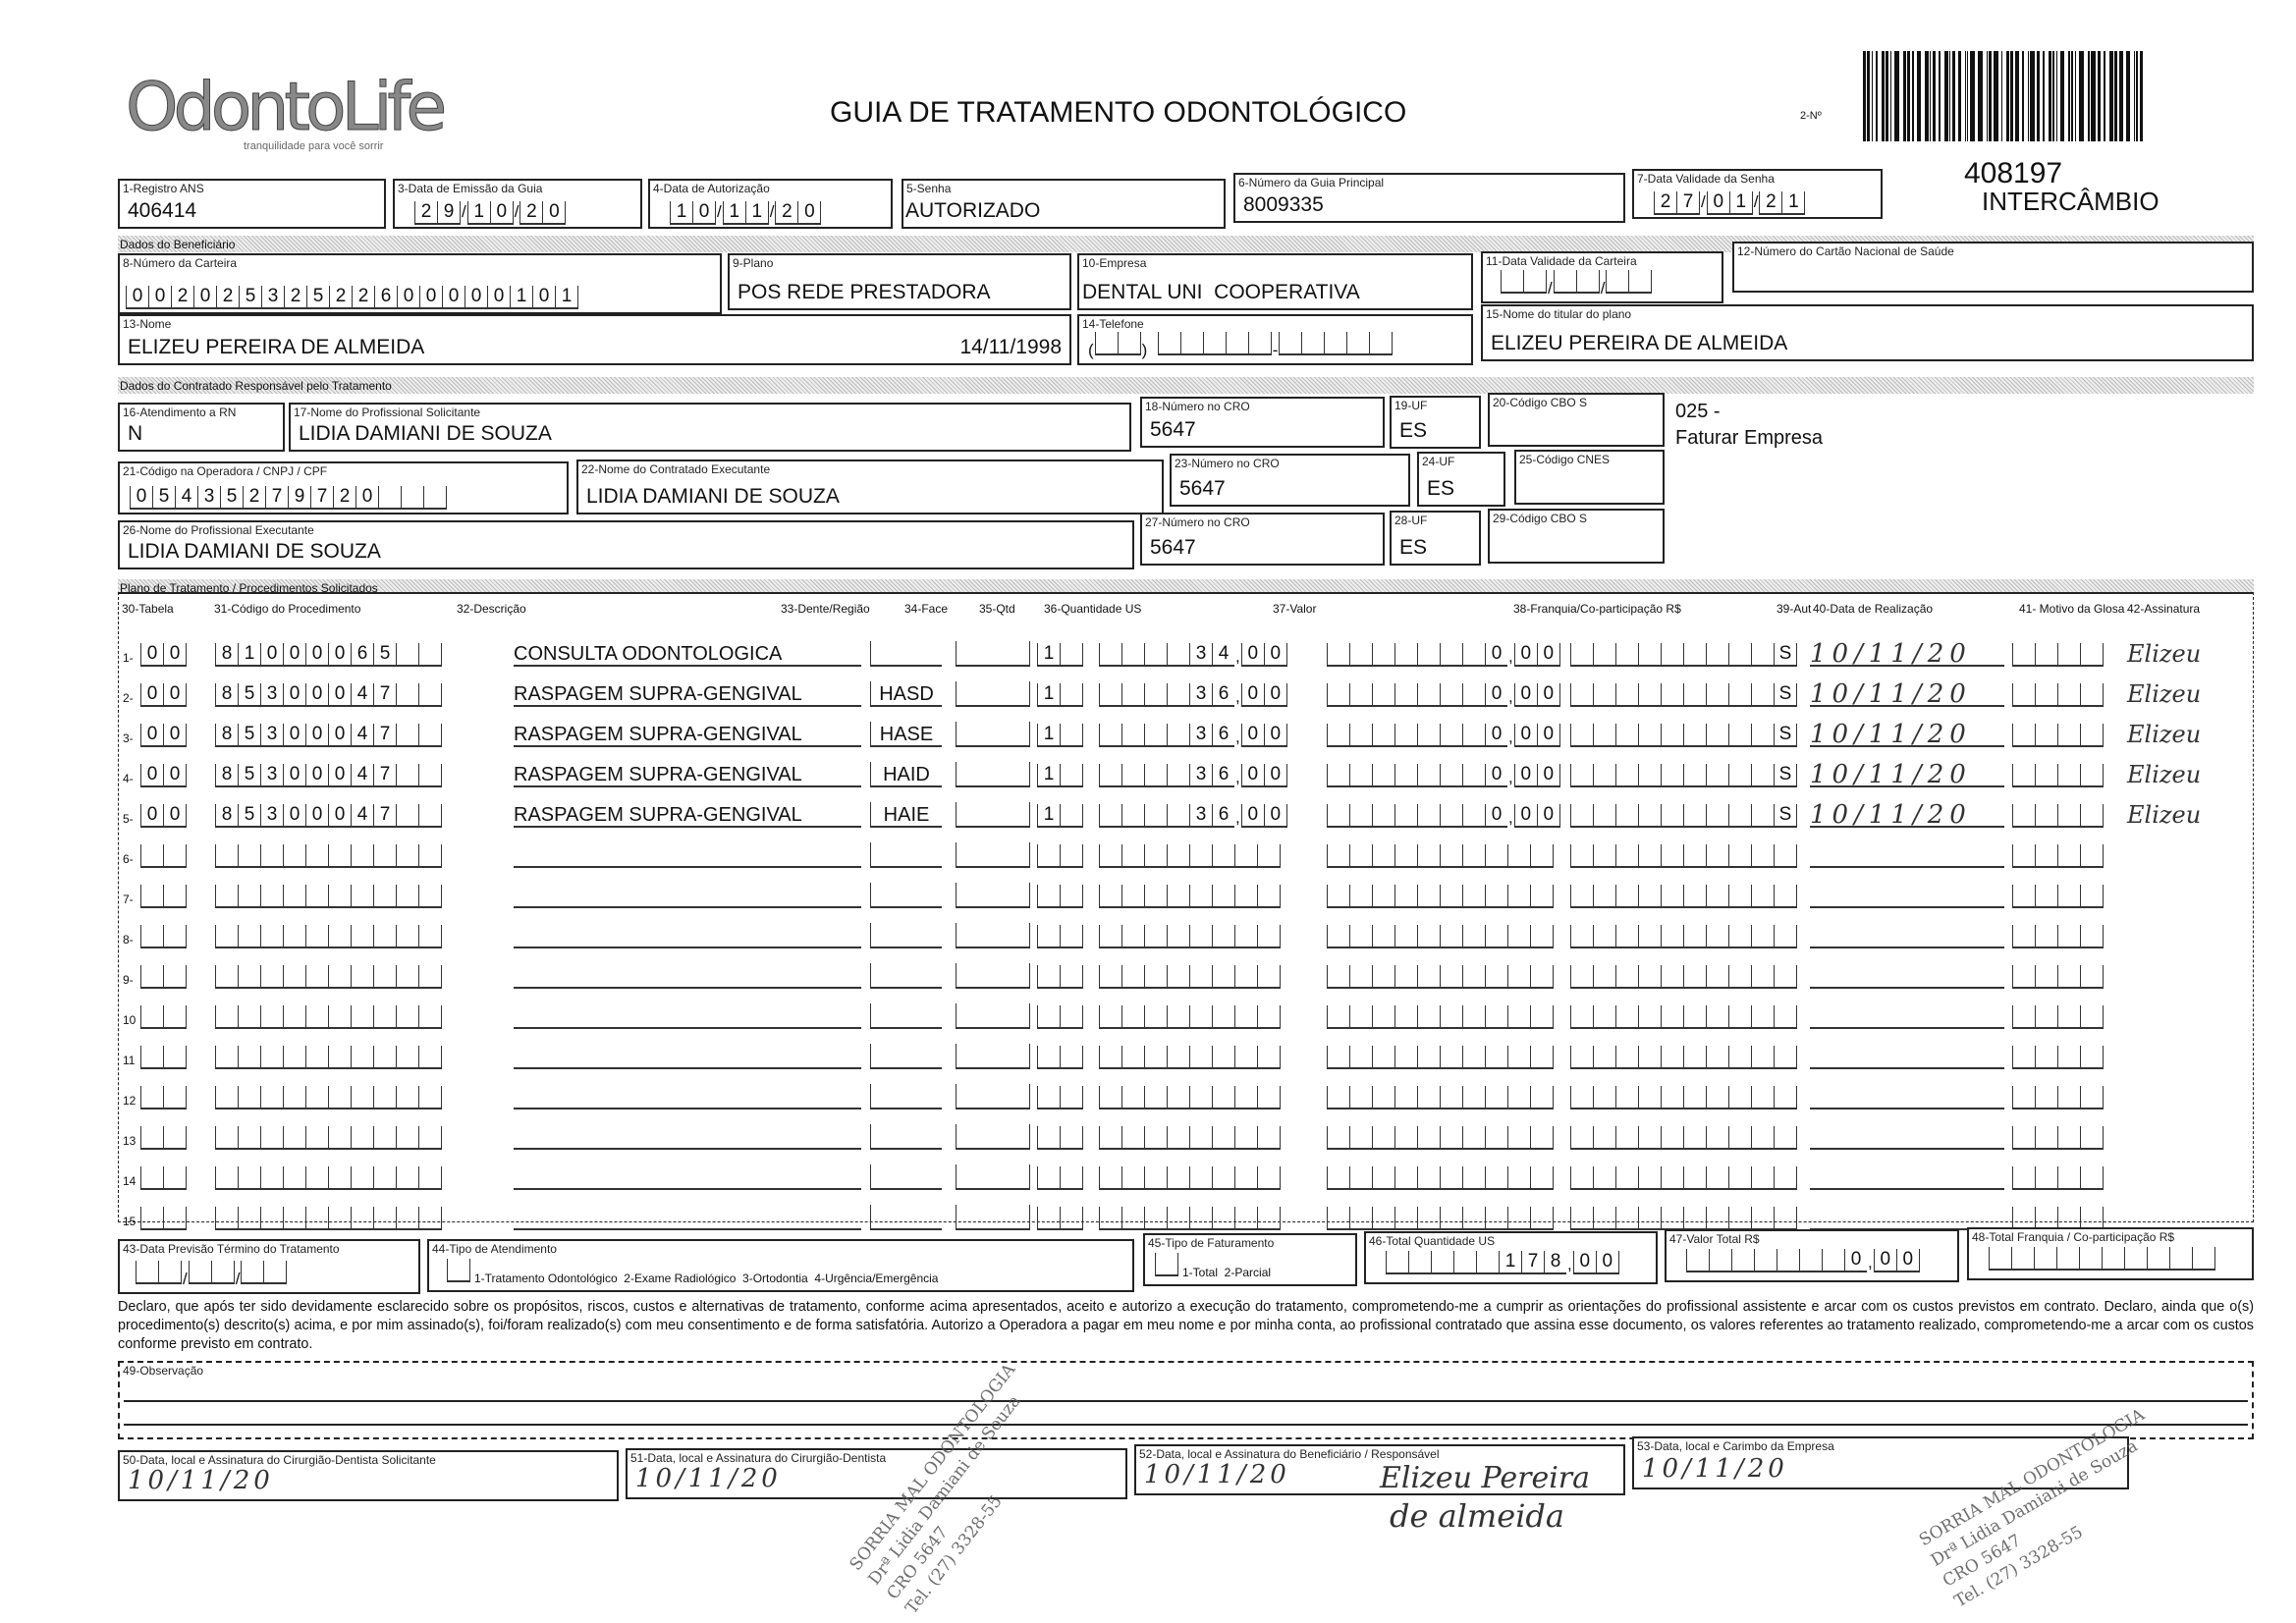 This screenshot has width=2296, height=1623. What do you see at coordinates (1511, 1257) in the screenshot?
I see `total-us-field: 46-Total Quantidade US 1 7 8, 0 0` at bounding box center [1511, 1257].